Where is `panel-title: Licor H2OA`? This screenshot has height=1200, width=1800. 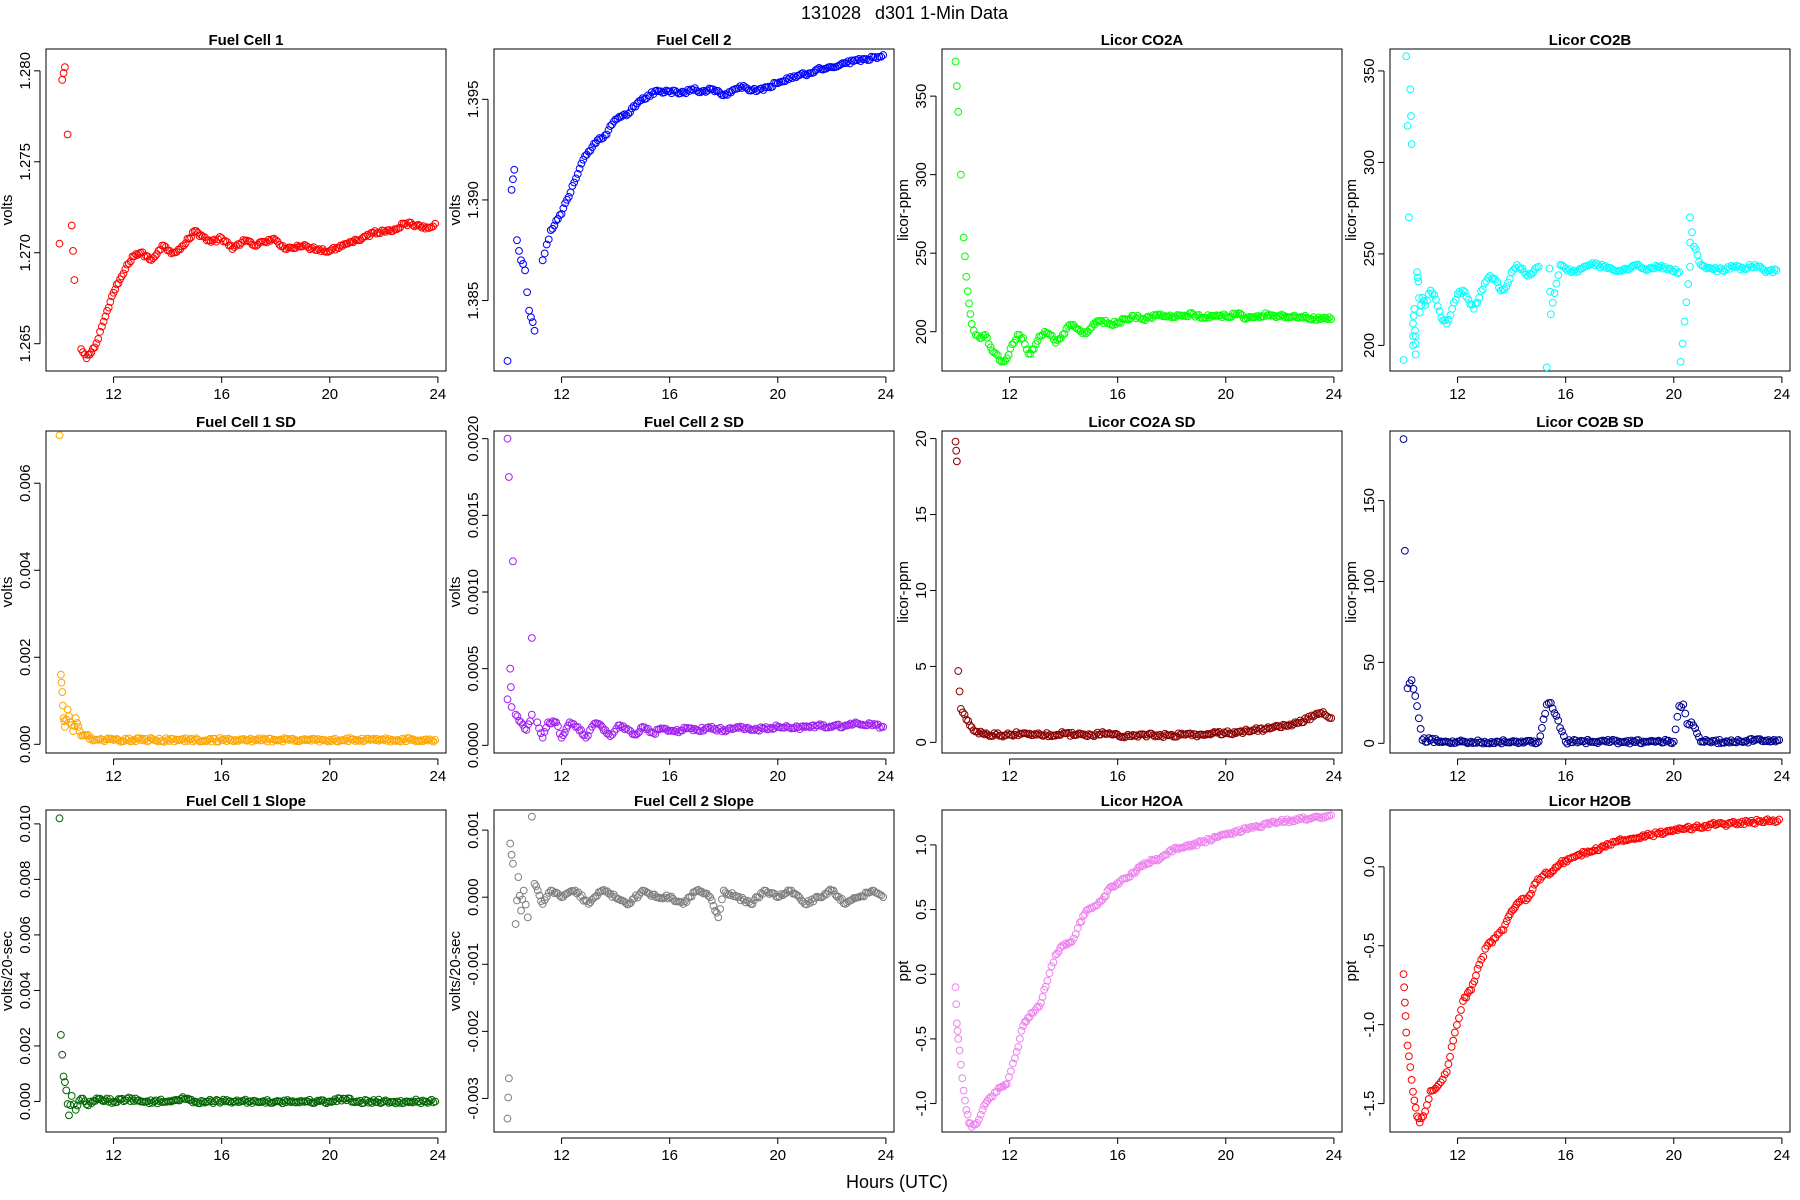
panel-title: Licor H2OA is located at coordinates (1142, 801).